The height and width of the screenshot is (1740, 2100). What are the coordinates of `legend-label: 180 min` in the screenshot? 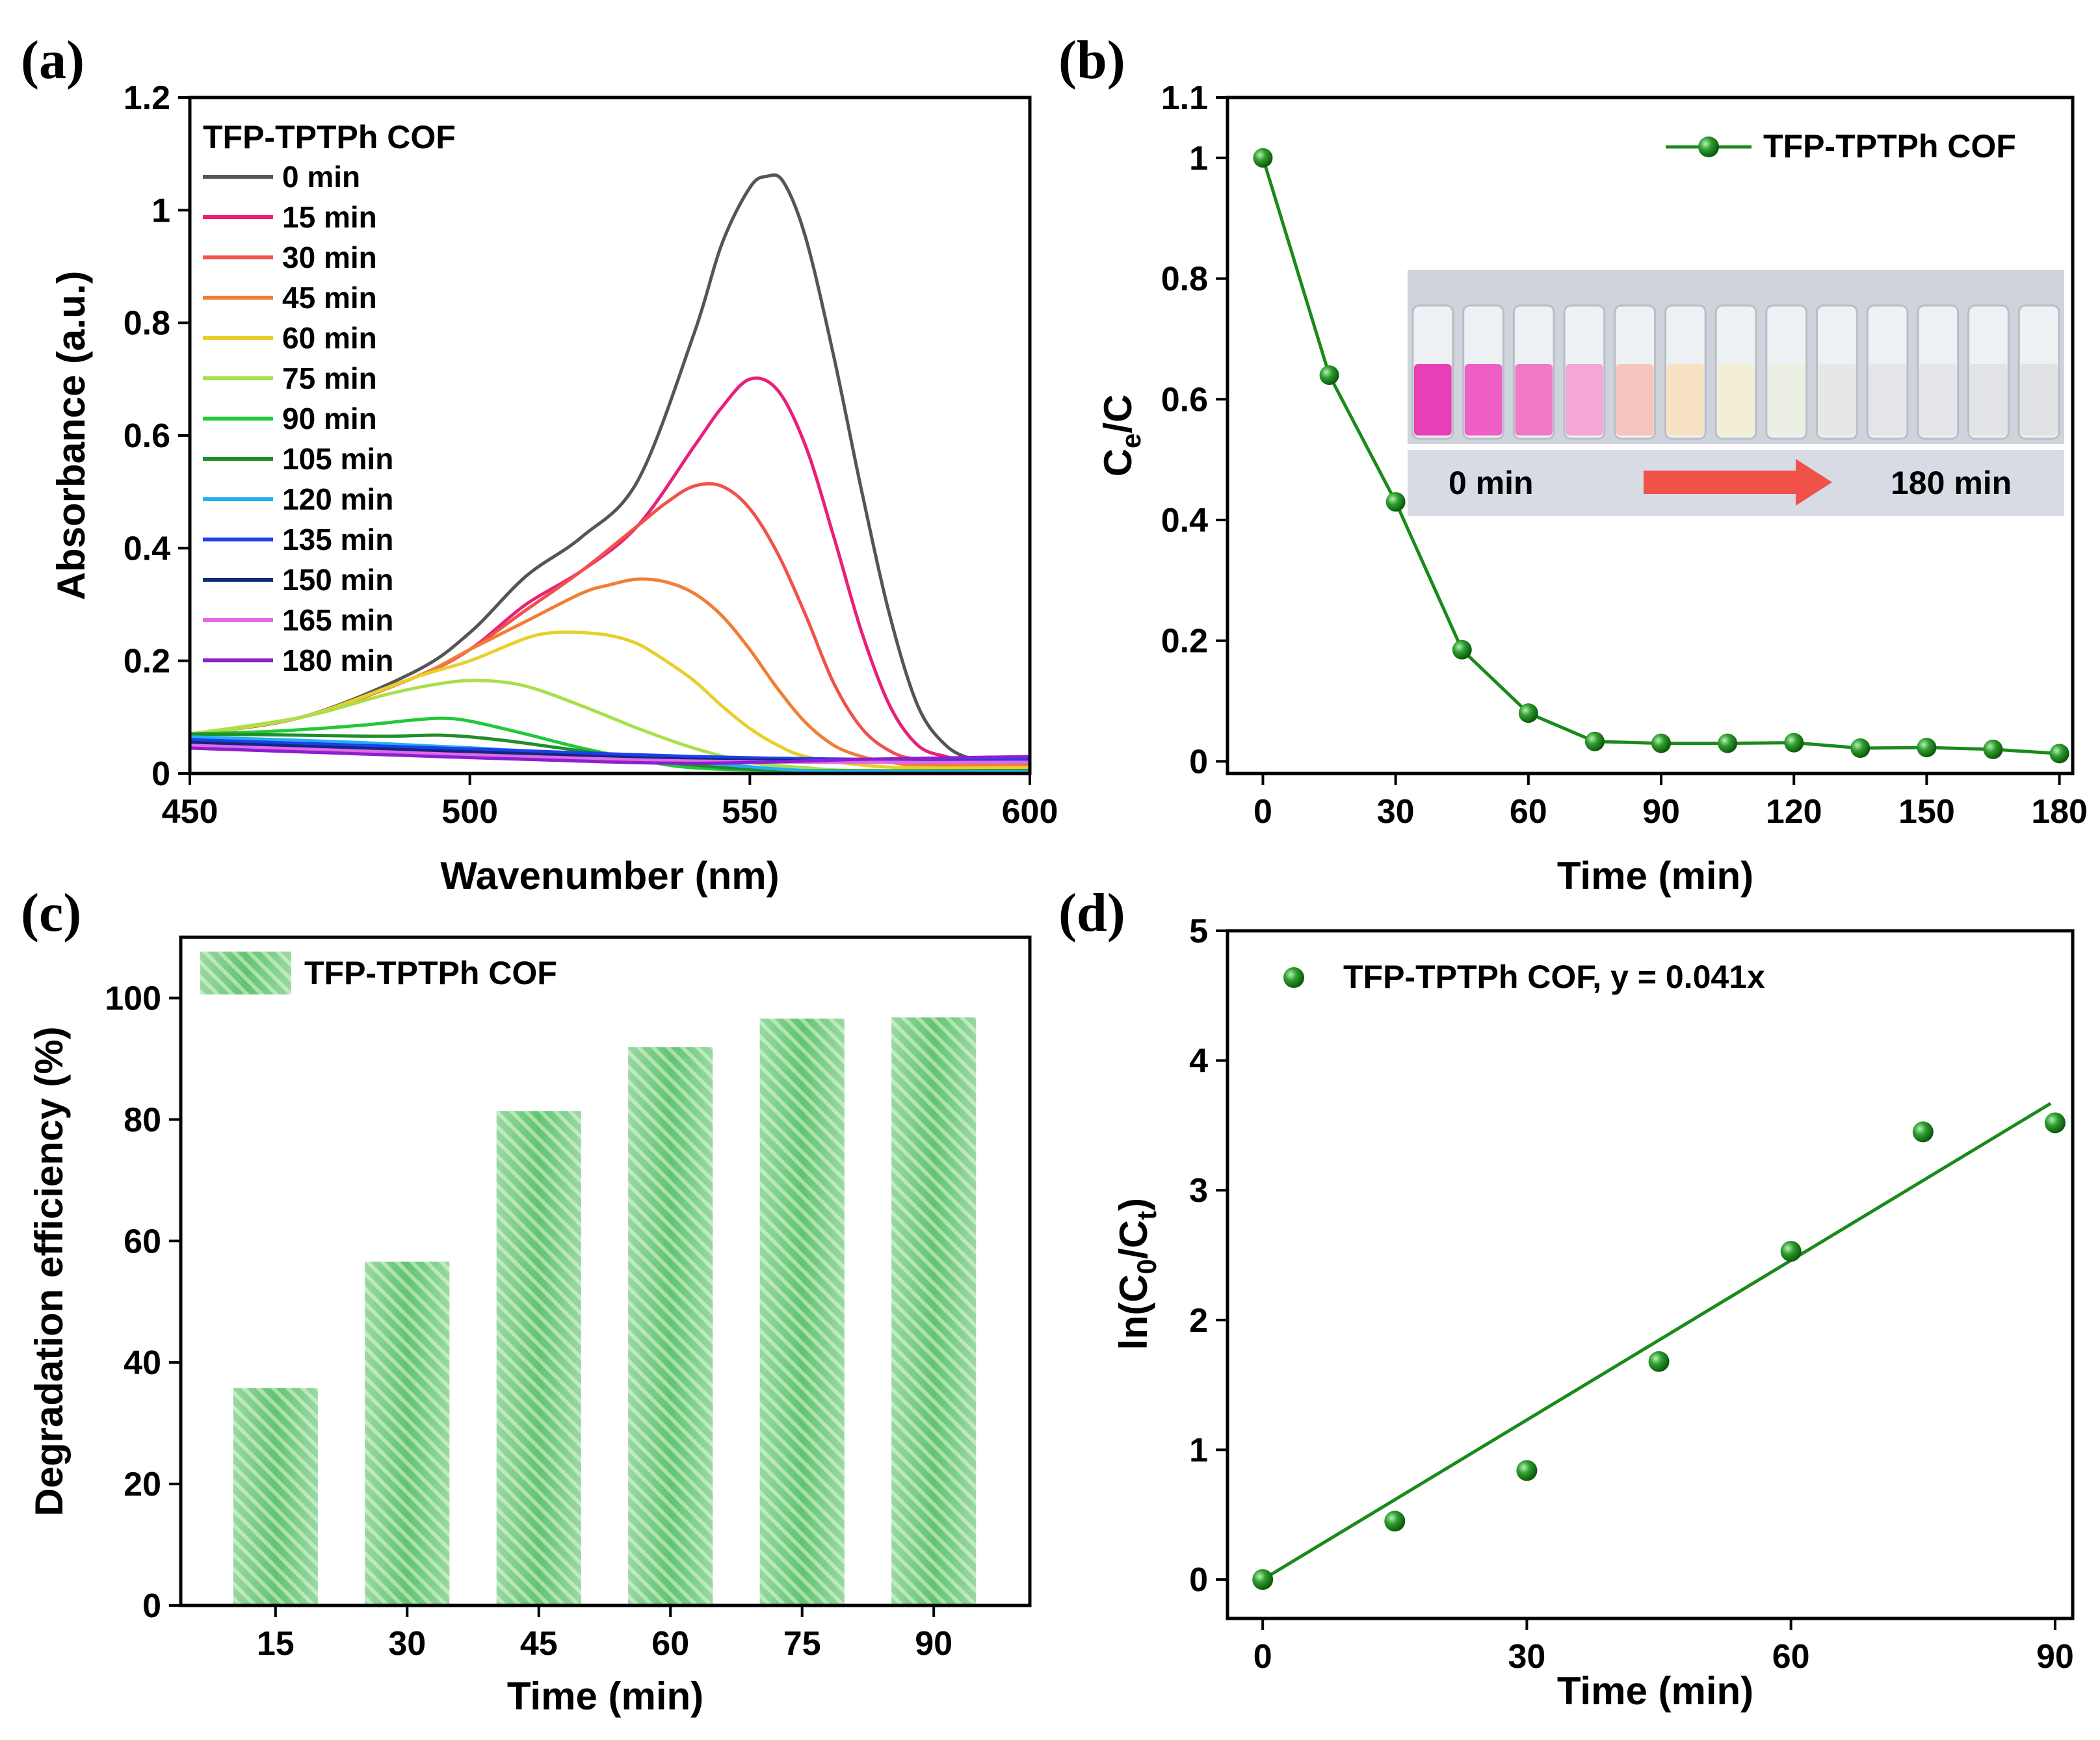 It's located at (337, 660).